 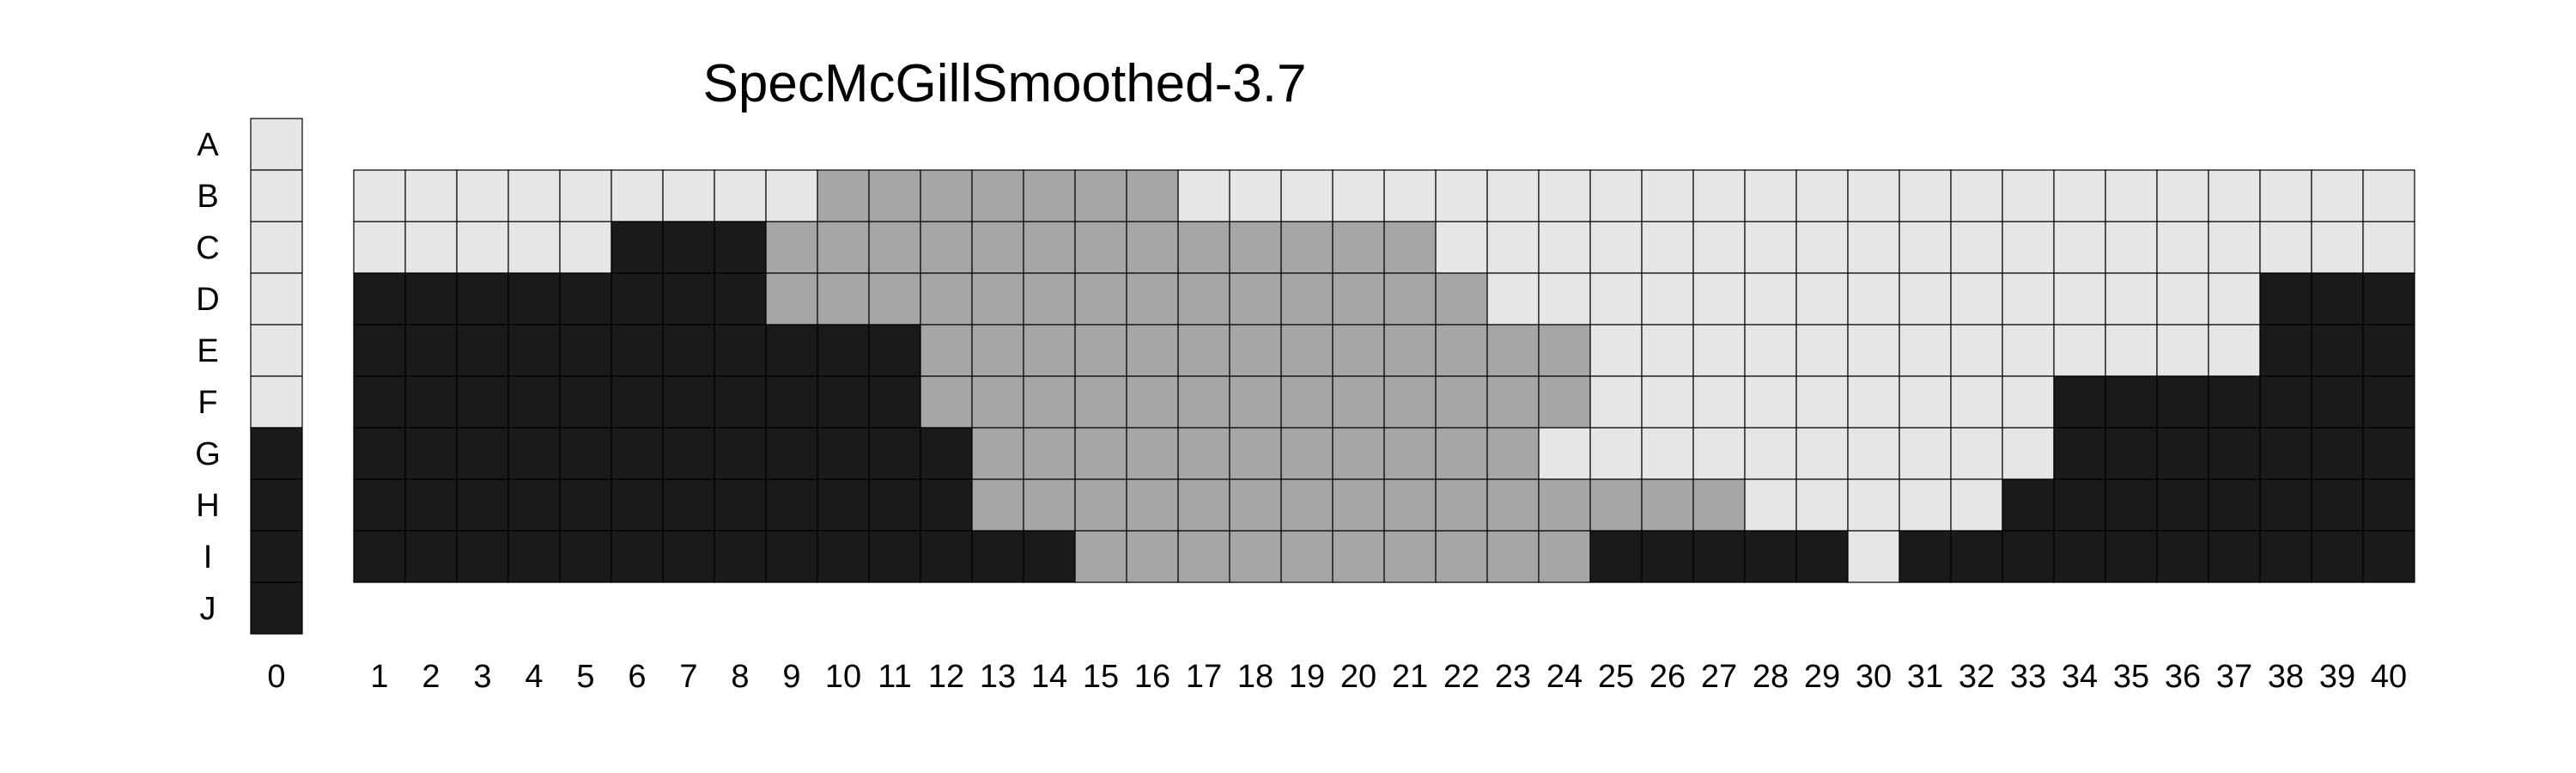 I want to click on cell-30-B, so click(x=1873, y=195).